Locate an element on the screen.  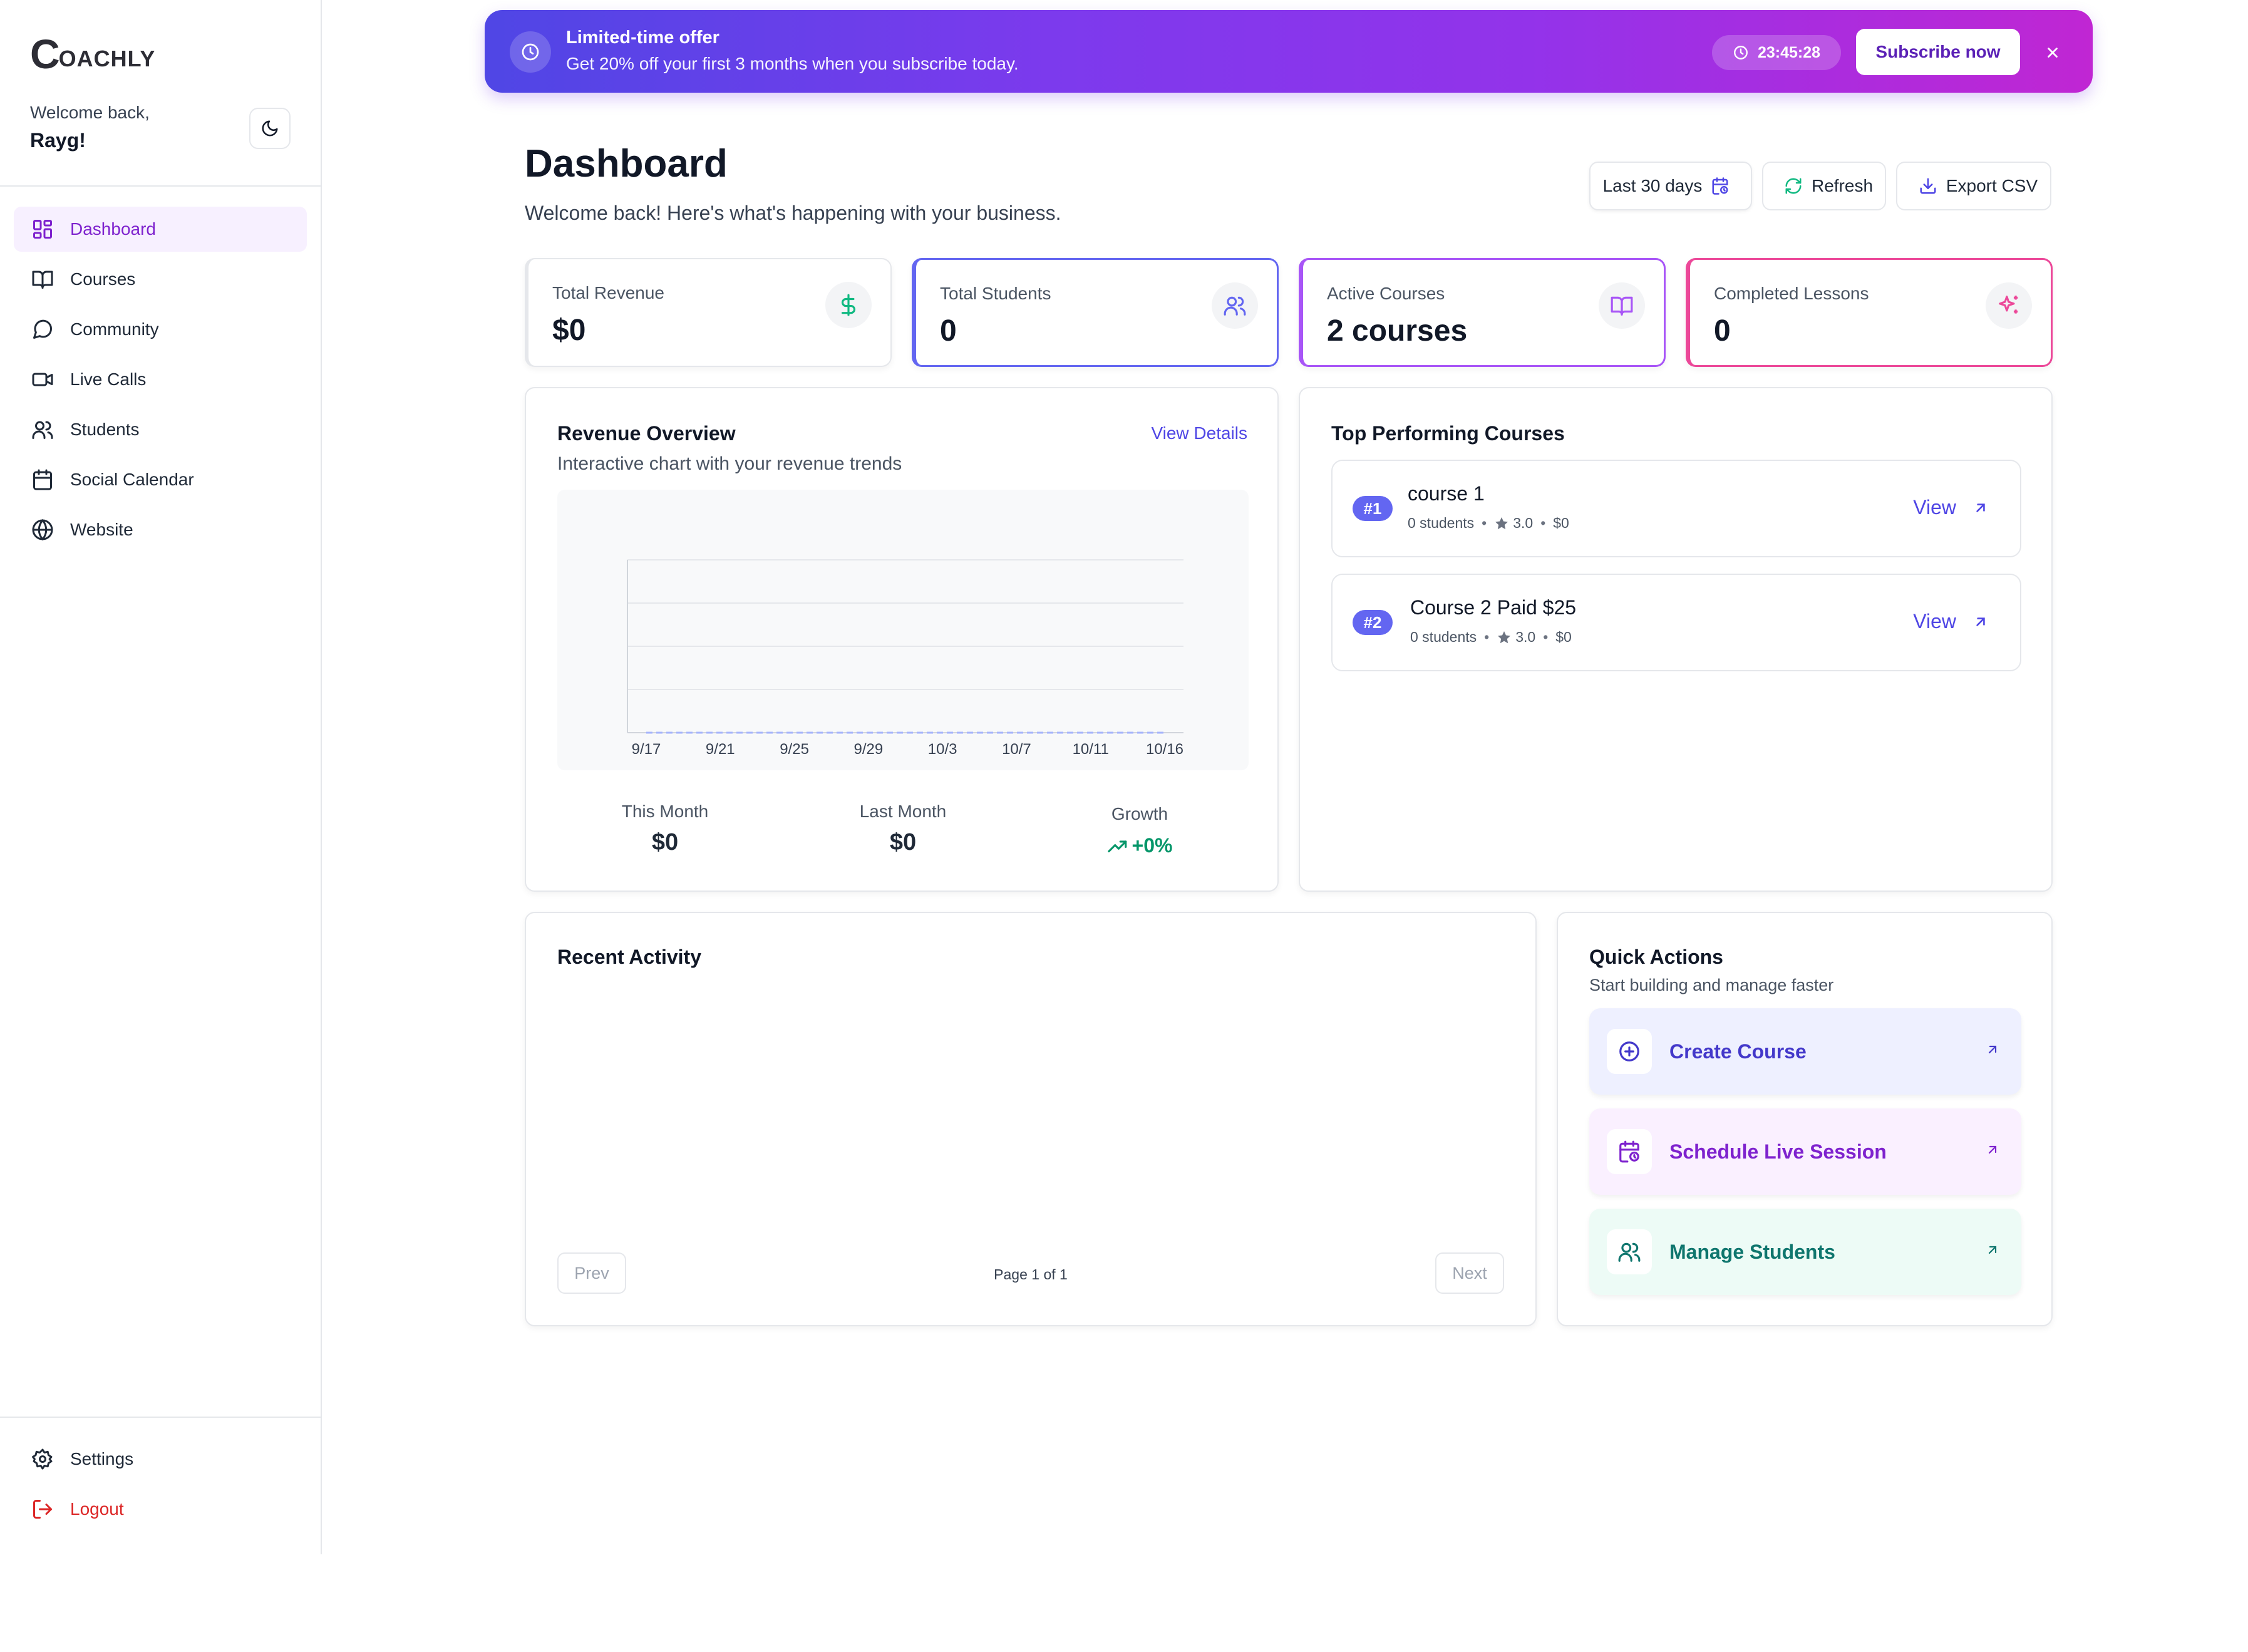
this-month-stat: This Month $0 is located at coordinates (665, 829).